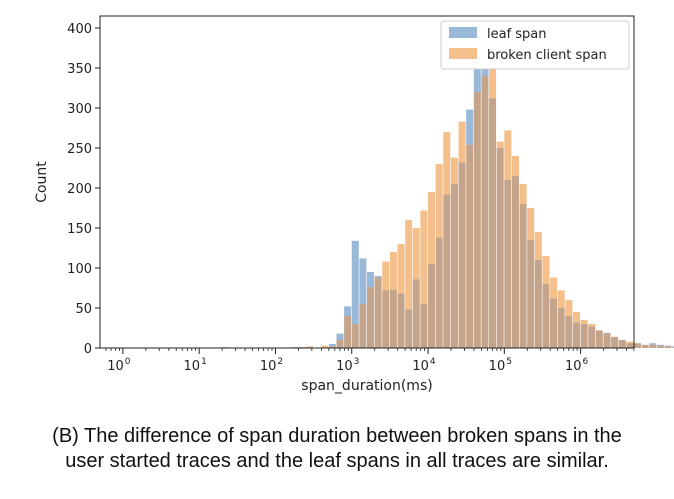 The width and height of the screenshot is (674, 499). I want to click on y-tick-label: 100, so click(79, 269).